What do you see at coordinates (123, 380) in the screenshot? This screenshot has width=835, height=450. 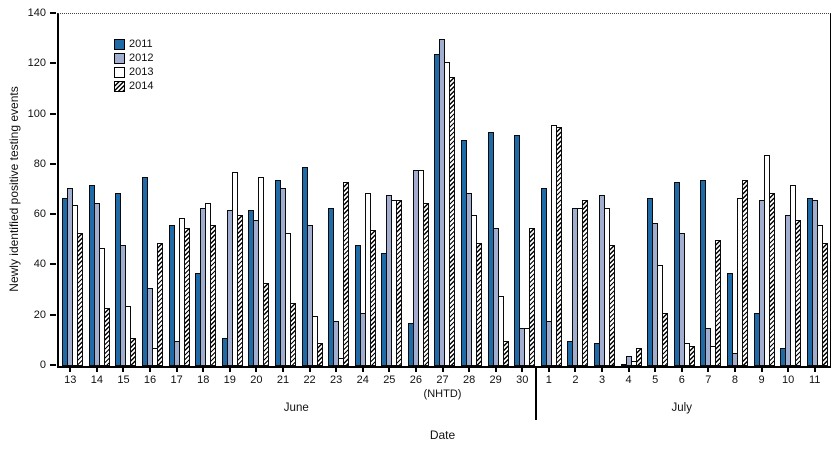 I see `x-axis-tick-label: 15` at bounding box center [123, 380].